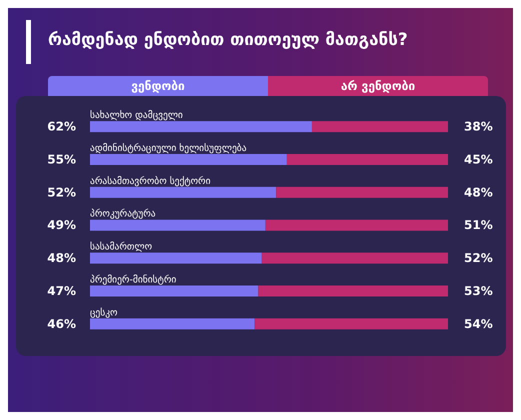  I want to click on data-label: 53%, so click(478, 291).